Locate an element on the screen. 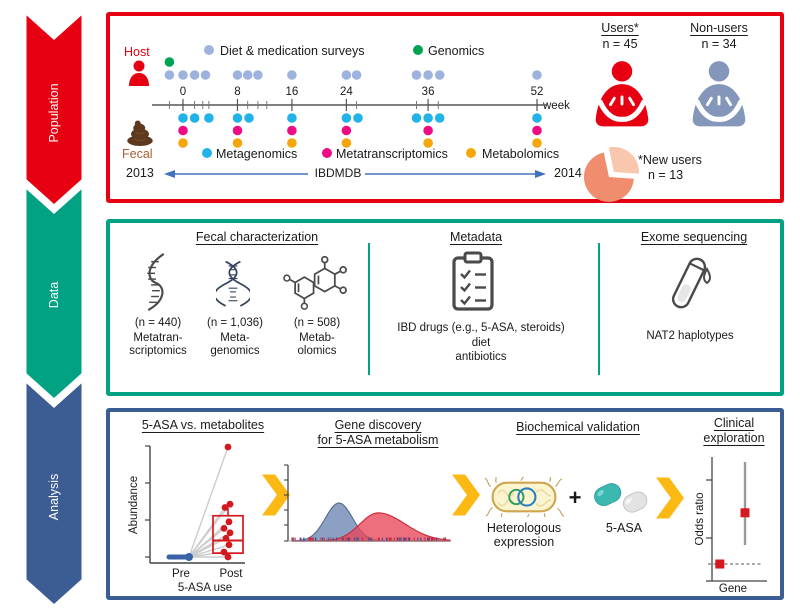 The width and height of the screenshot is (800, 614). plasmid-green-icon is located at coordinates (516, 497).